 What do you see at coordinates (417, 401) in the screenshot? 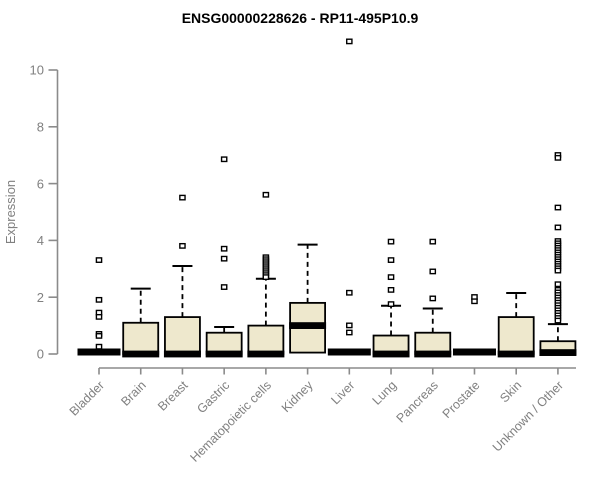
I see `x-category-label-pancreas: Pancreas` at bounding box center [417, 401].